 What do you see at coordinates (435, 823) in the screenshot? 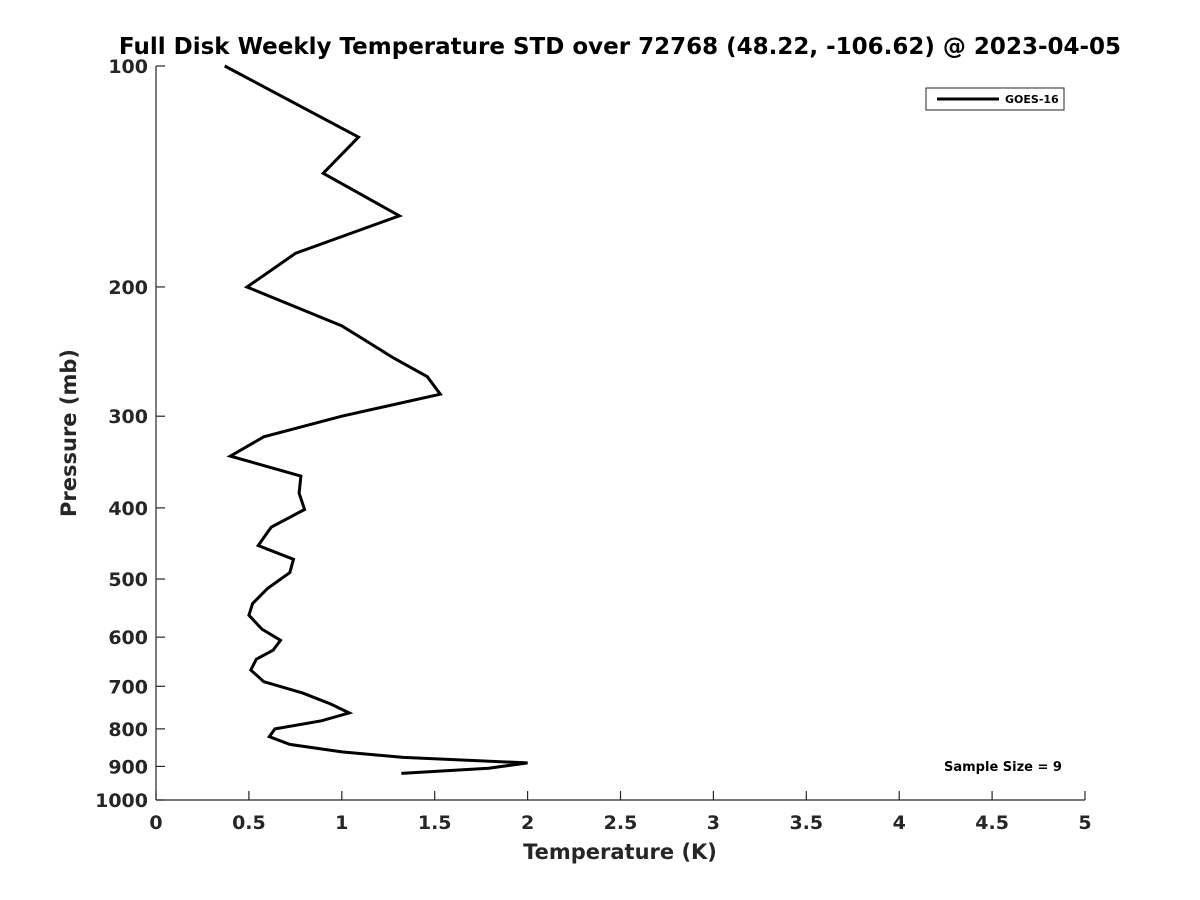
I see `x-tick-label: 1.5` at bounding box center [435, 823].